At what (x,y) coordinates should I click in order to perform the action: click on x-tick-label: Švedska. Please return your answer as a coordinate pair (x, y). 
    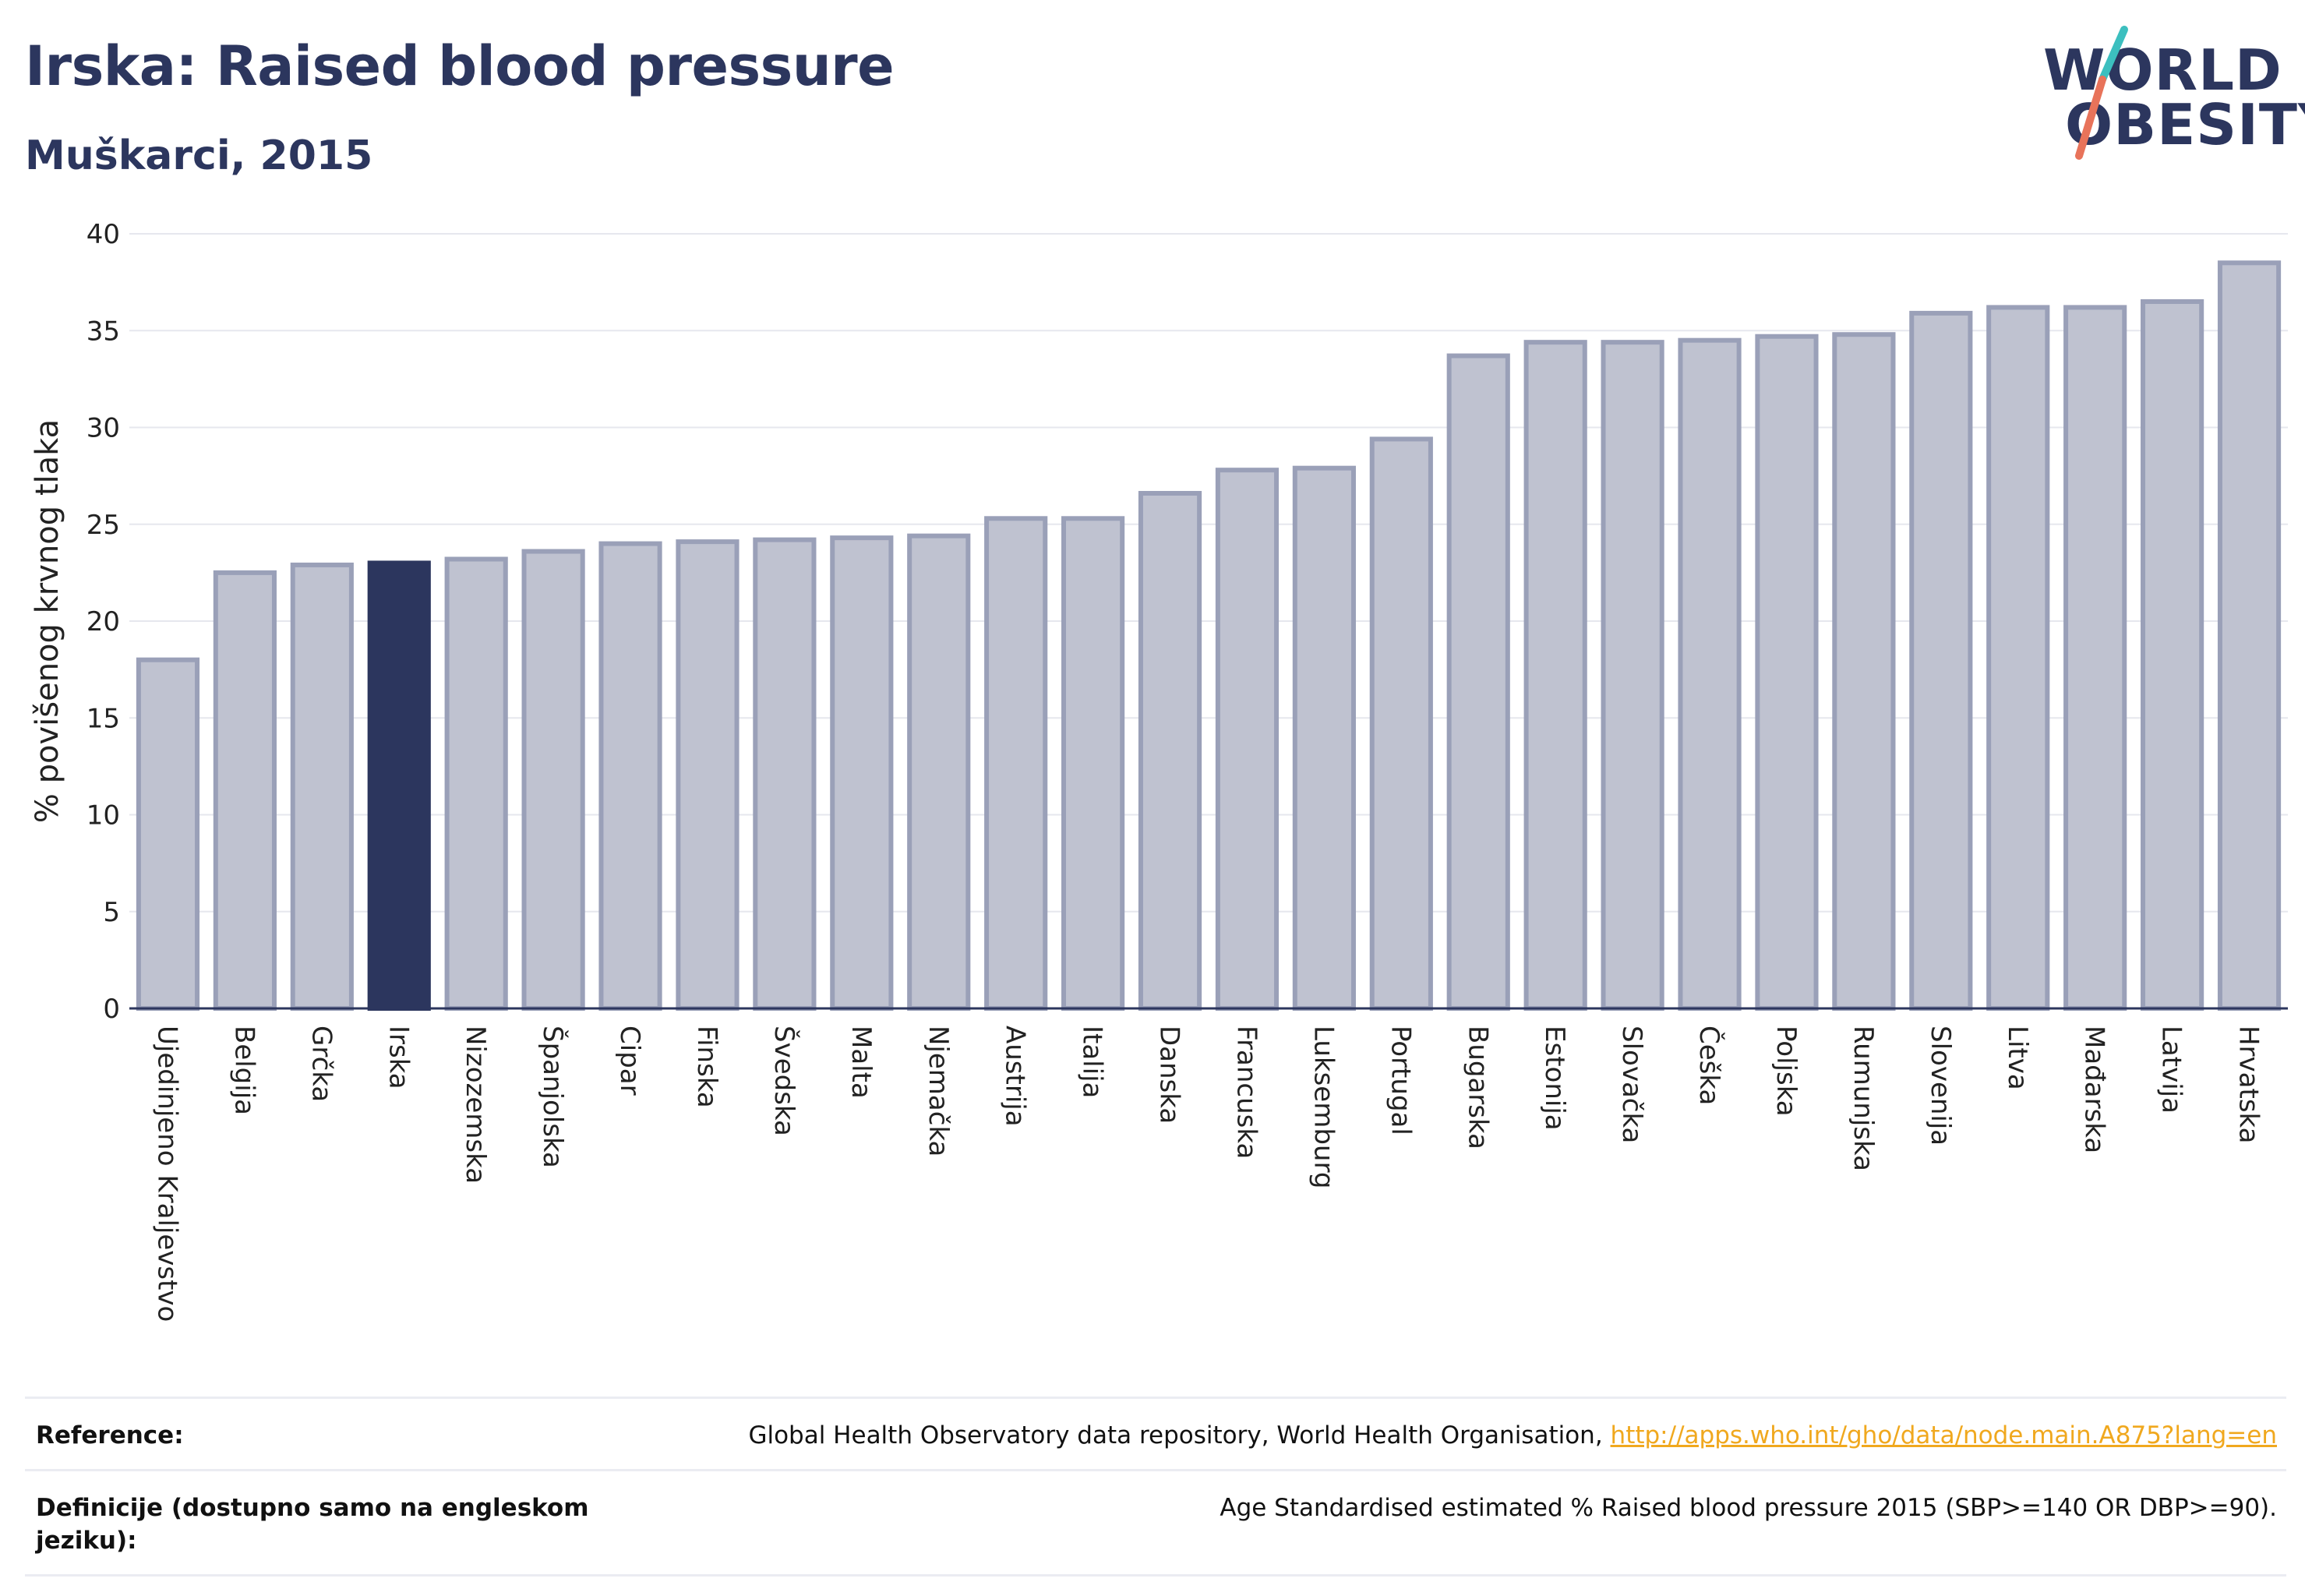
    Looking at the image, I should click on (784, 1081).